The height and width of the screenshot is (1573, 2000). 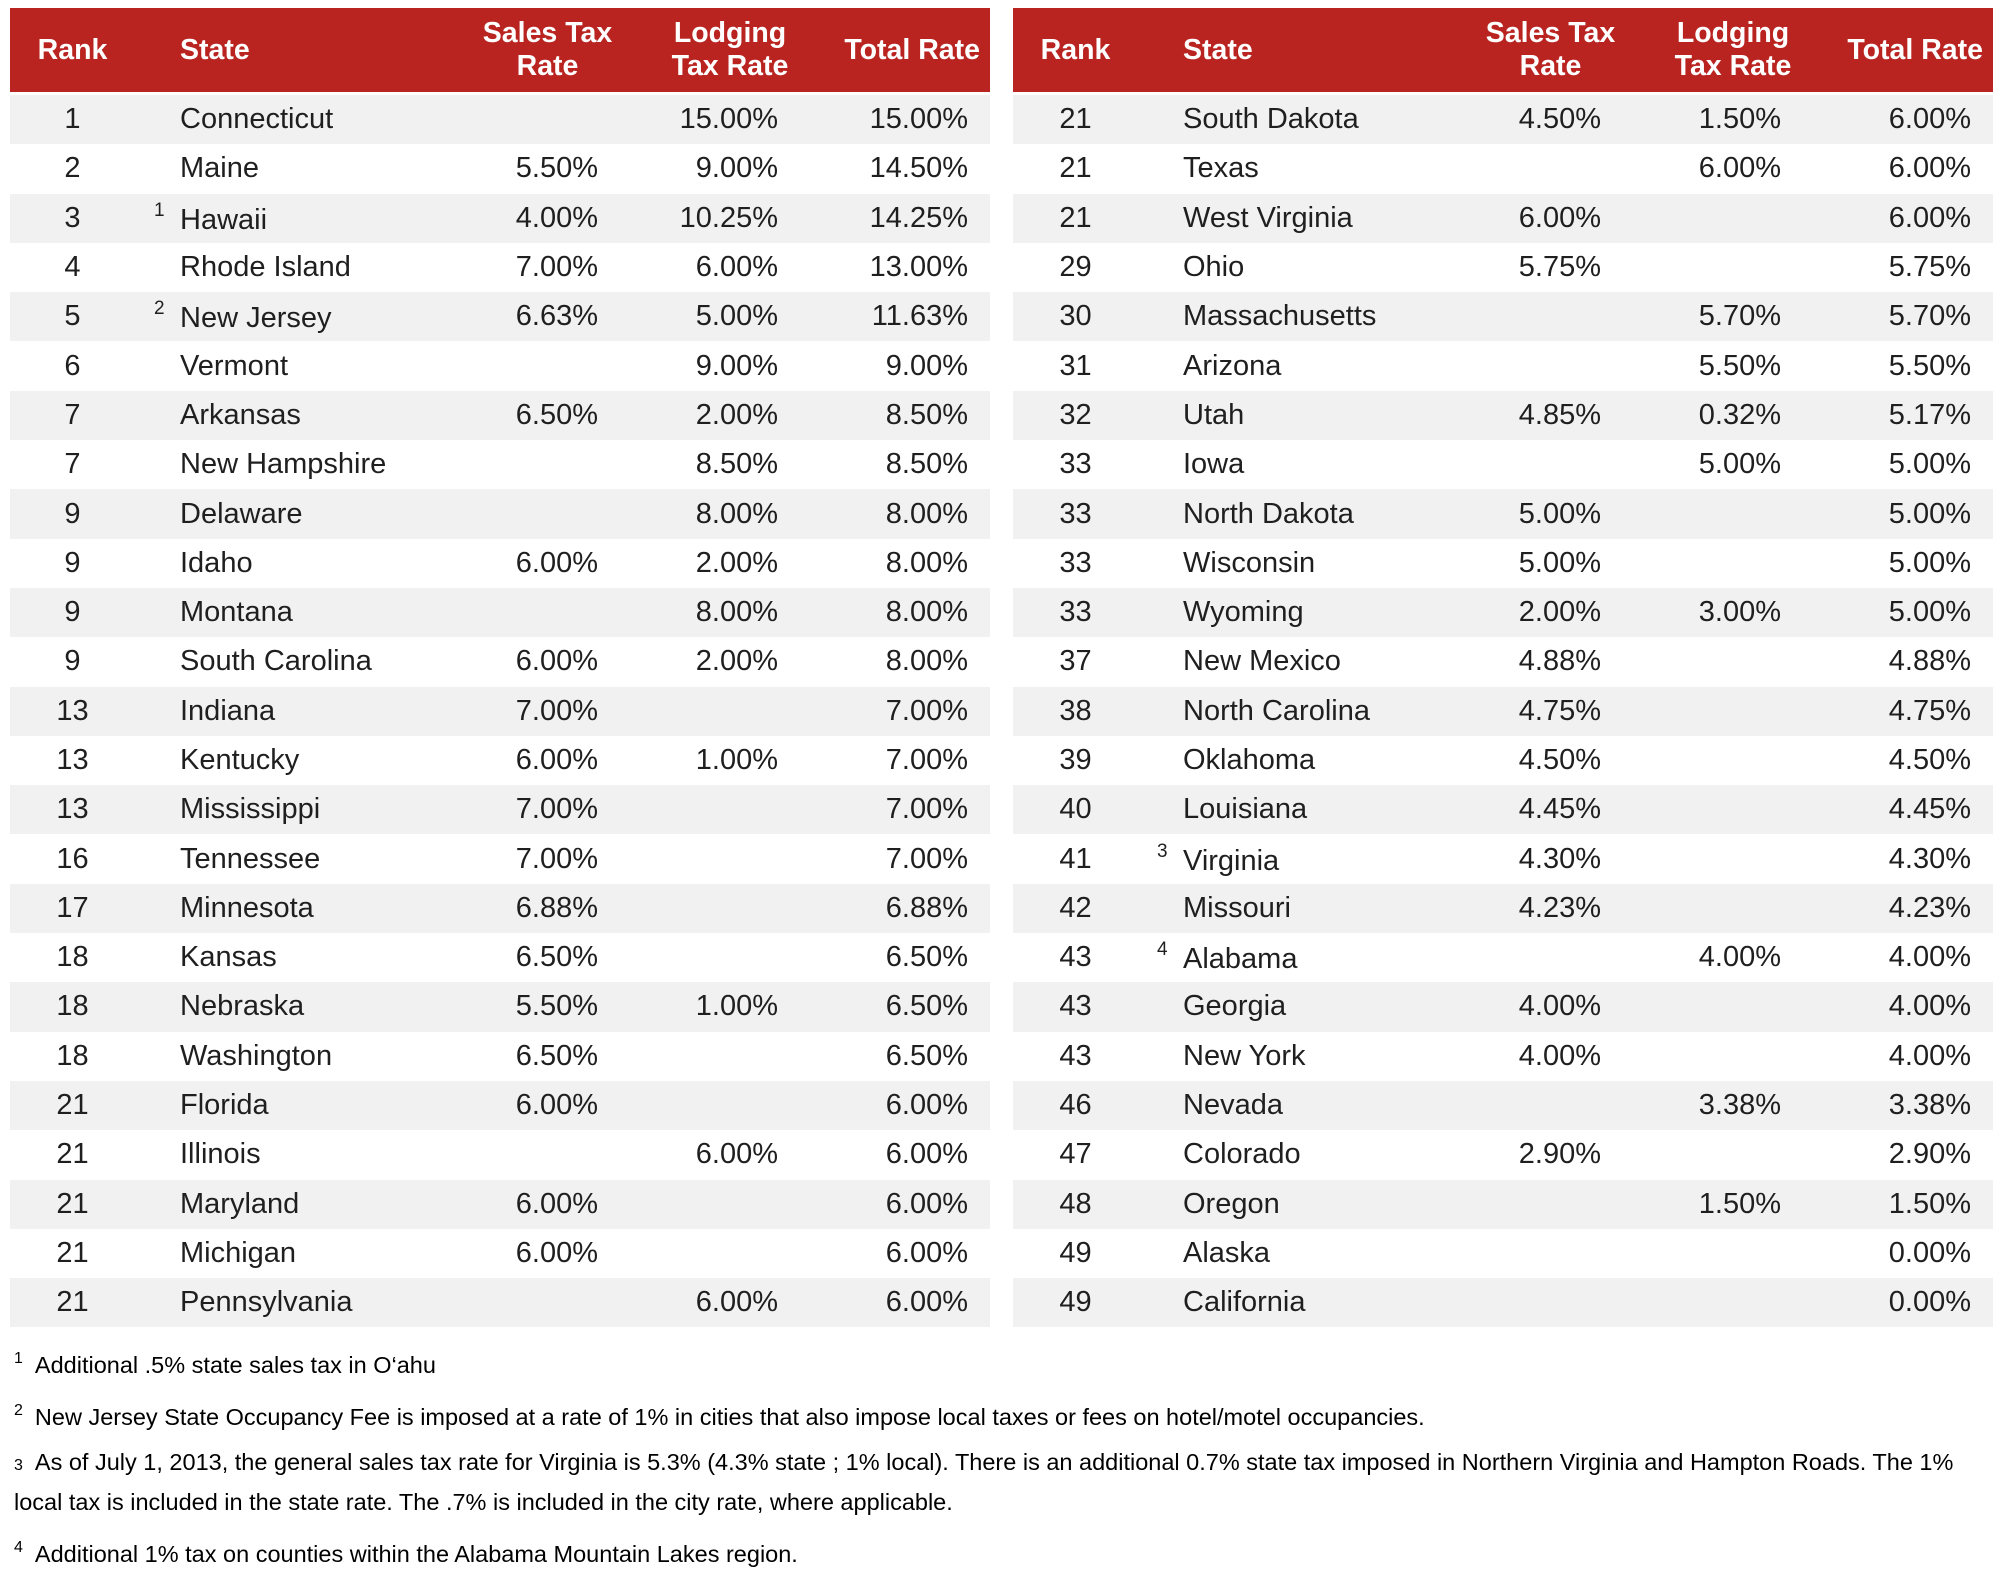 I want to click on state-cell: Wisconsin, so click(x=1308, y=563).